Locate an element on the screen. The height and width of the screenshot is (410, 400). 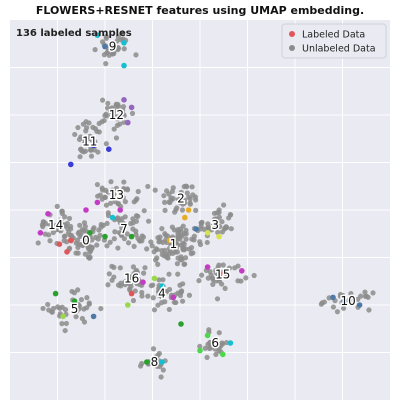
cluster-label: 7 is located at coordinates (124, 229).